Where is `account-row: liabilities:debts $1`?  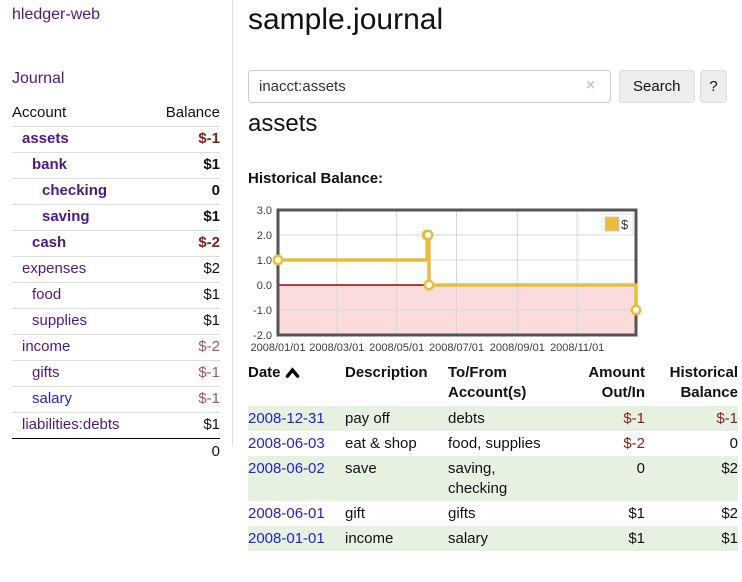 account-row: liabilities:debts $1 is located at coordinates (116, 425).